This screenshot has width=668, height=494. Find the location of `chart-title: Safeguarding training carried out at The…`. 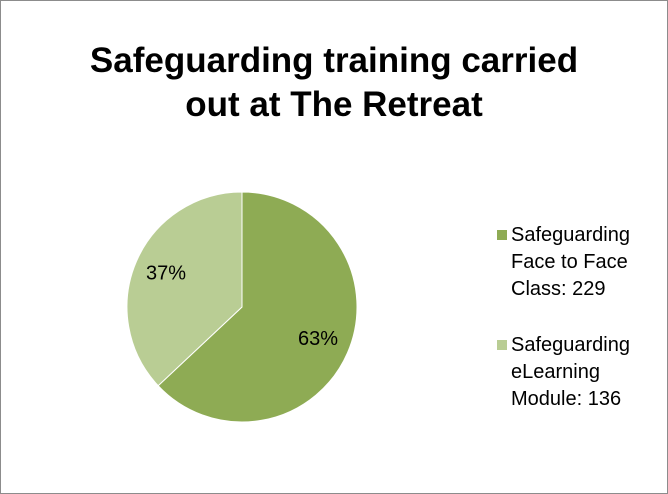

chart-title: Safeguarding training carried out at The… is located at coordinates (334, 82).